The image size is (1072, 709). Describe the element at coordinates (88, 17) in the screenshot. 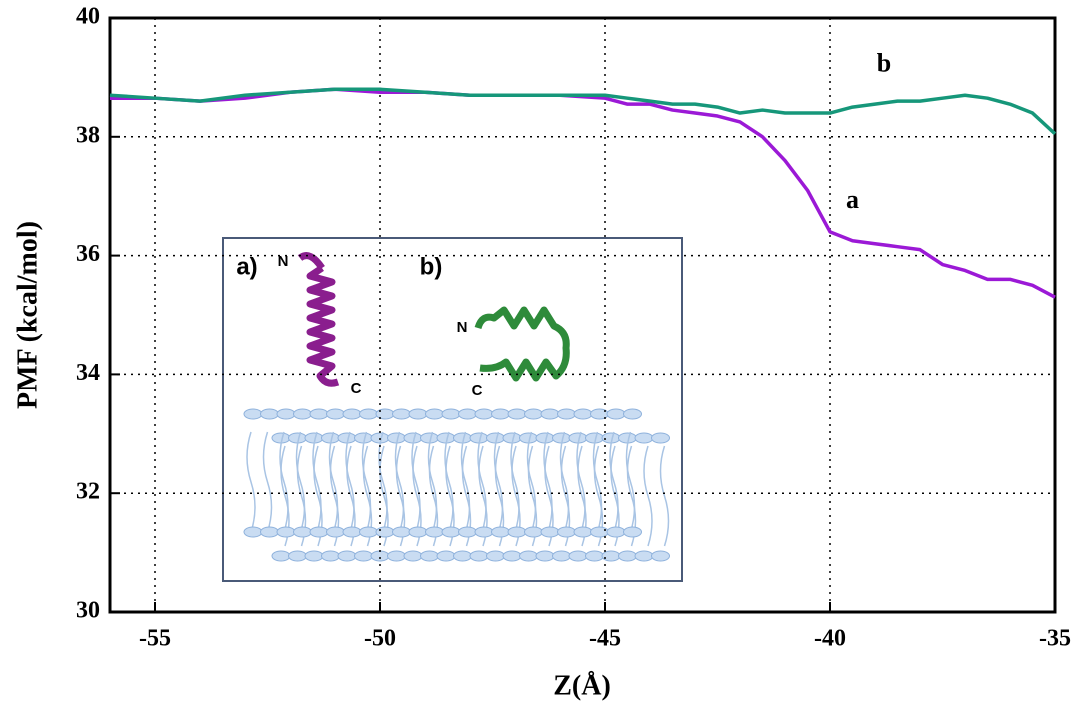

I see `y-tick-label: 40` at that location.